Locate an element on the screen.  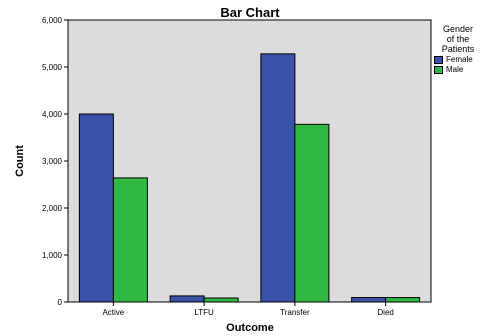
y-tick-label: 1,000 is located at coordinates (52, 255).